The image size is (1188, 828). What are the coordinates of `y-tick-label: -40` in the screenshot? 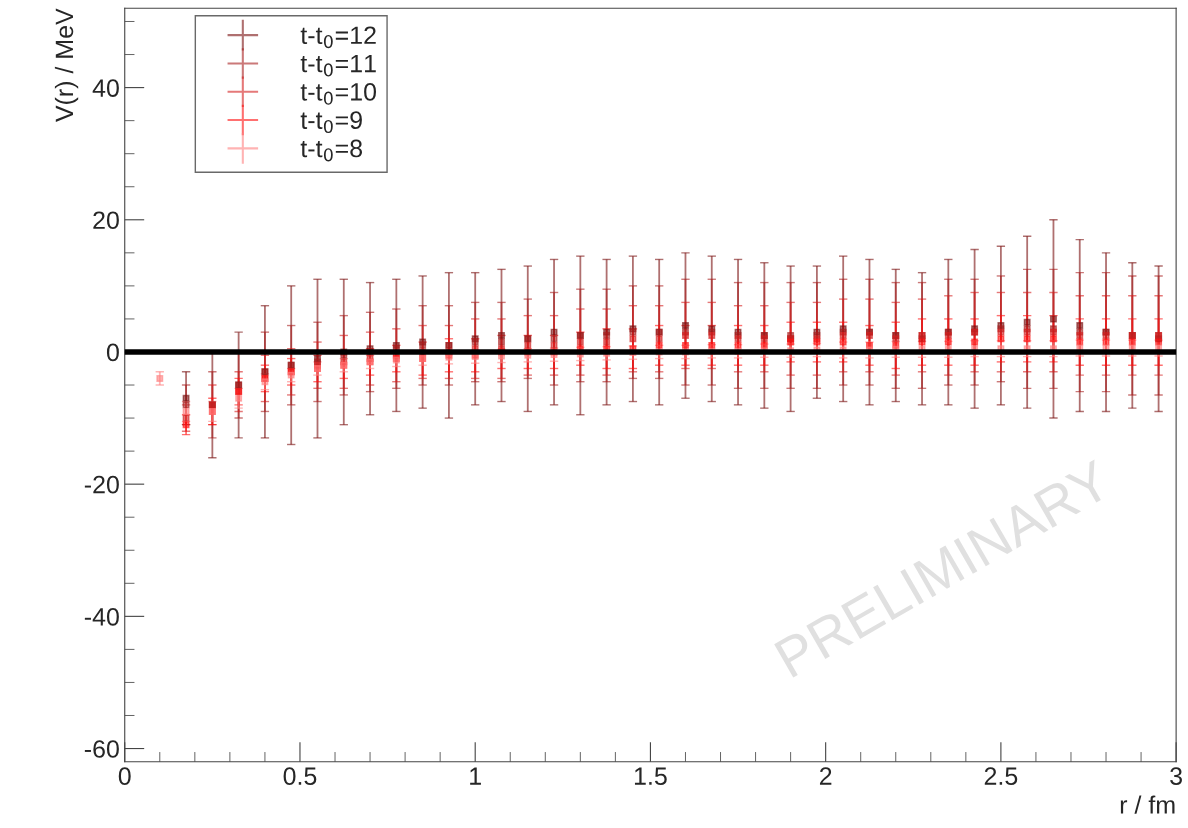 It's located at (101, 616).